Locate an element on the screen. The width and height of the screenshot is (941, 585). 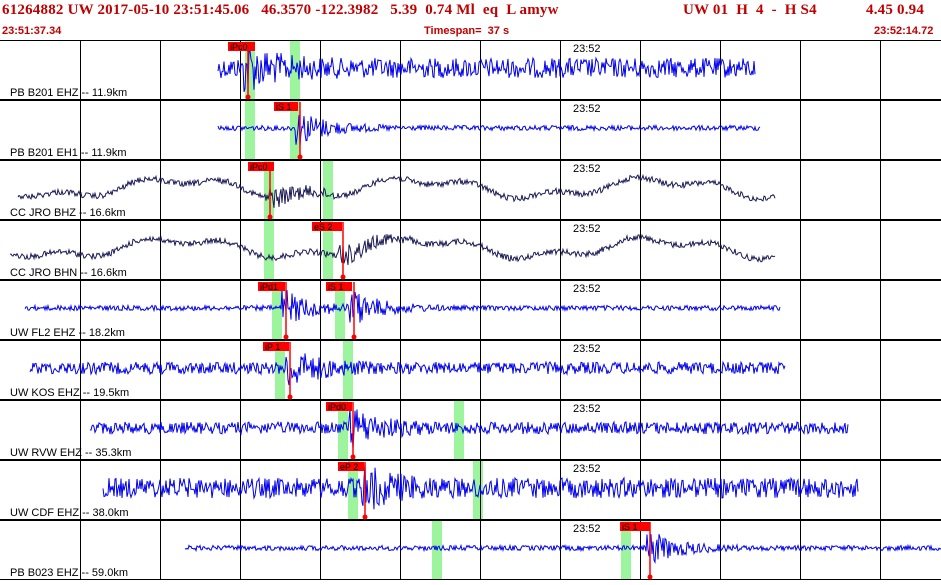
time-end: 23:52:14.72 is located at coordinates (904, 31).